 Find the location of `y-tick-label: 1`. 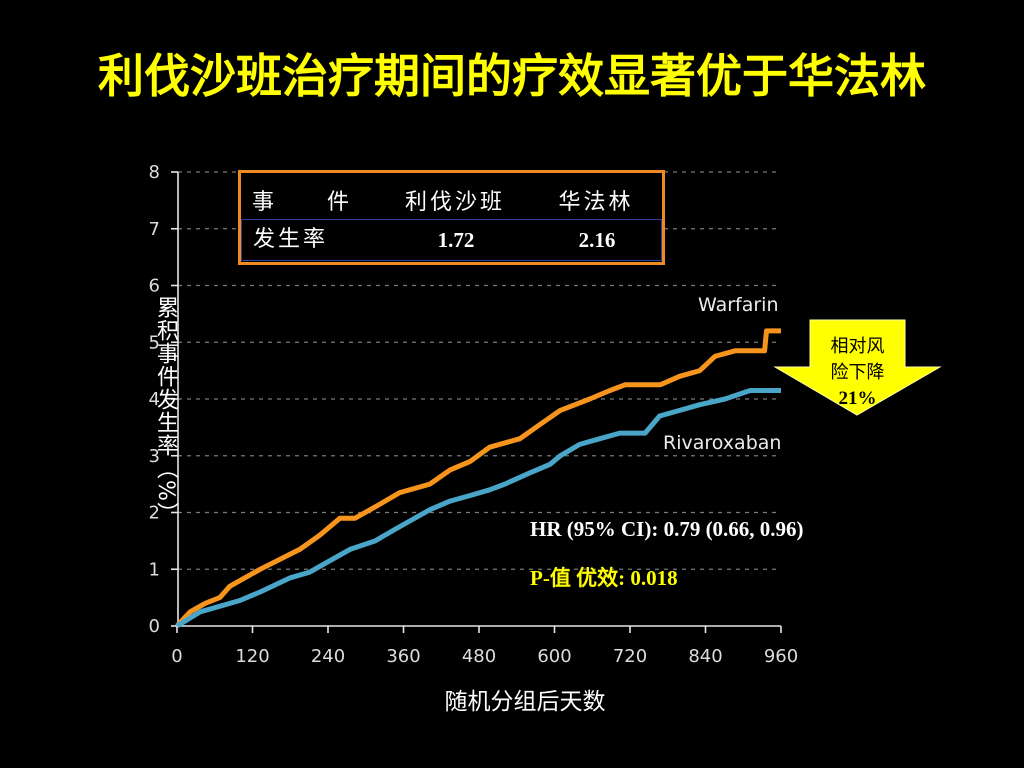

y-tick-label: 1 is located at coordinates (154, 569).